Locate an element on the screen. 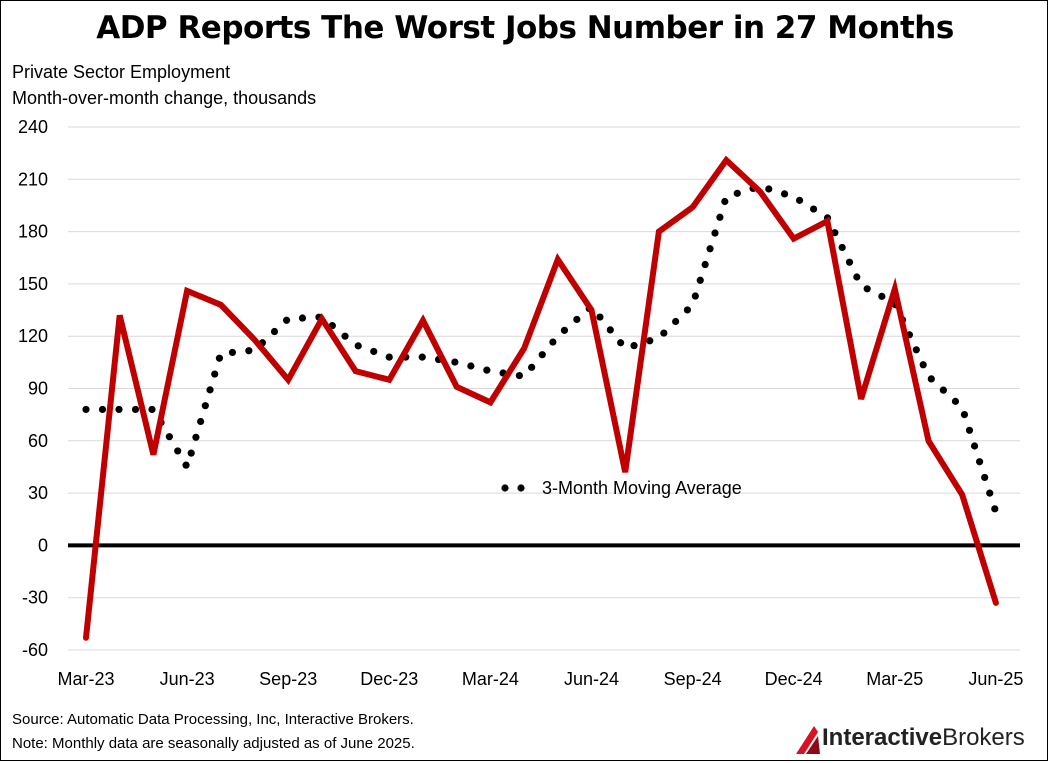 The image size is (1050, 763). y-tick-label: 90 is located at coordinates (38, 389).